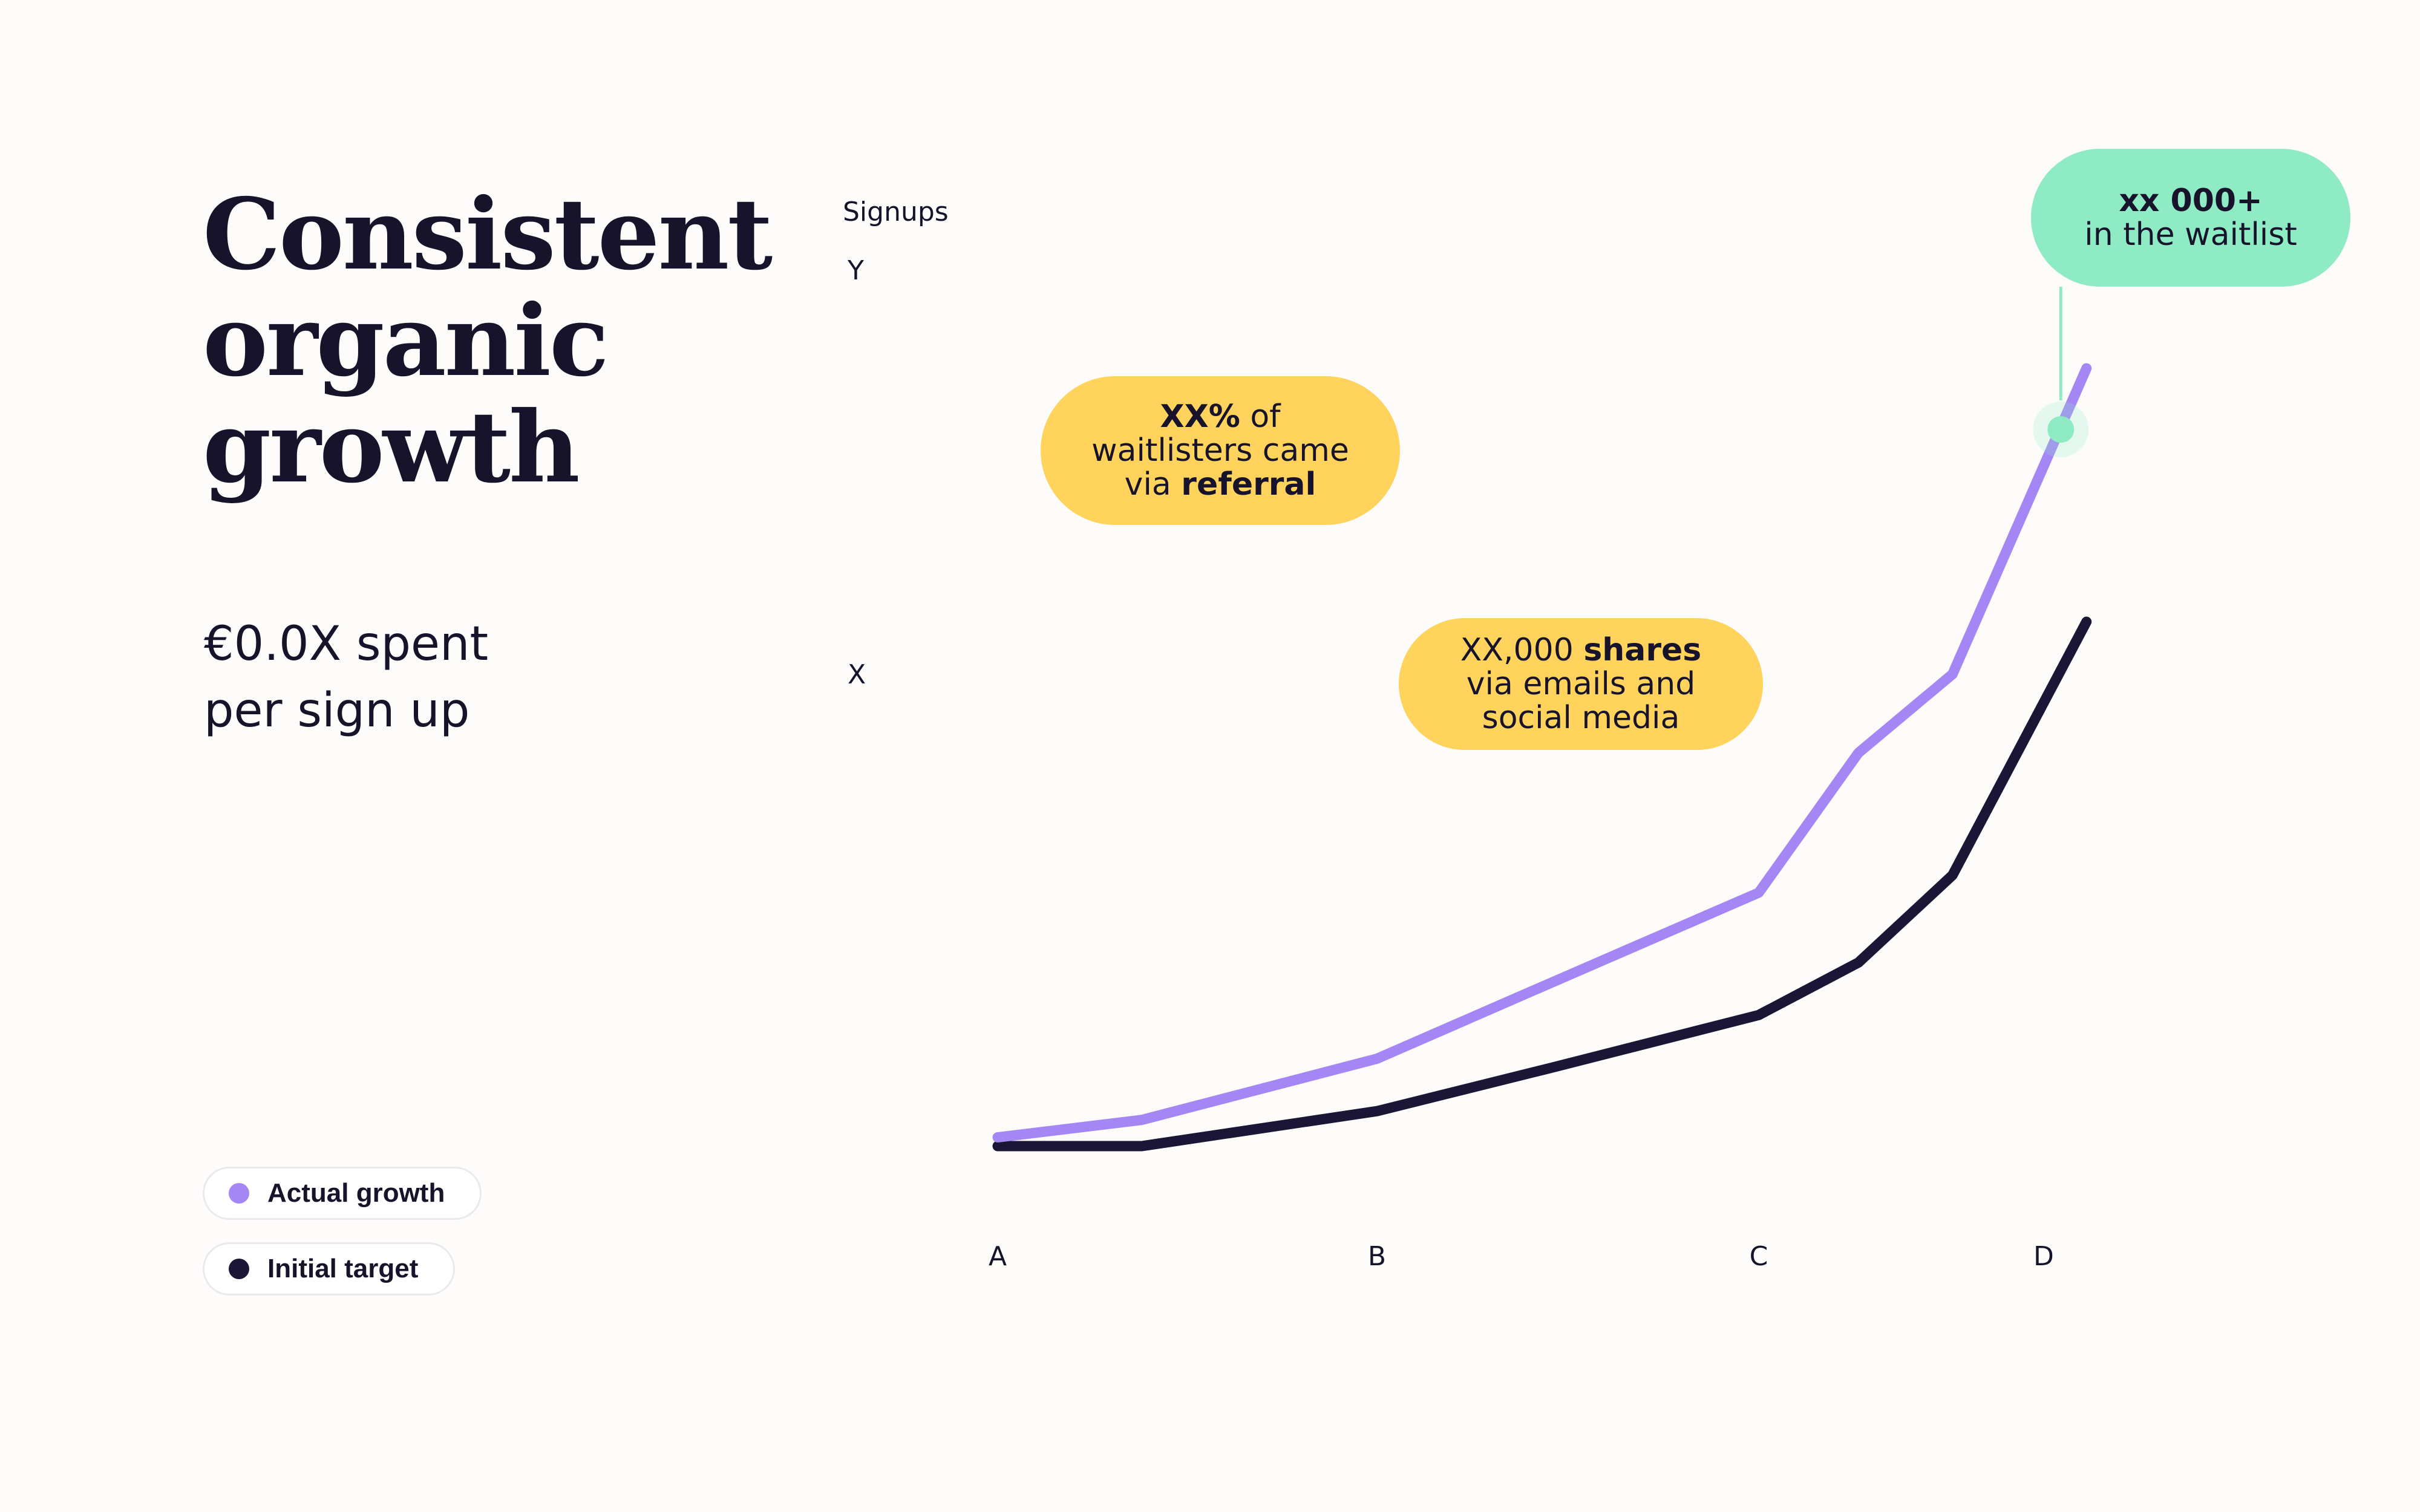 The width and height of the screenshot is (2420, 1512). Describe the element at coordinates (2191, 201) in the screenshot. I see `waitlist-annotation-bold: xx 000+` at that location.